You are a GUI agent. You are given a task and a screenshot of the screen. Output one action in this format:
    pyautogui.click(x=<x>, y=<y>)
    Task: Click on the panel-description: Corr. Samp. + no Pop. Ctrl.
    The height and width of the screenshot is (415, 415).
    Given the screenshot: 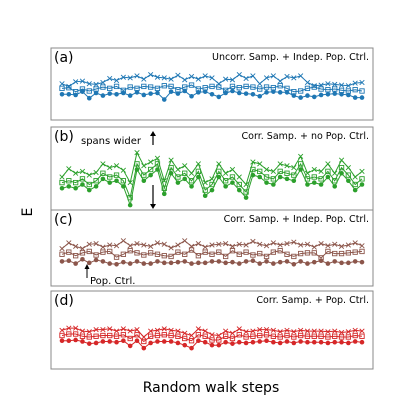 What is the action you would take?
    pyautogui.click(x=305, y=136)
    